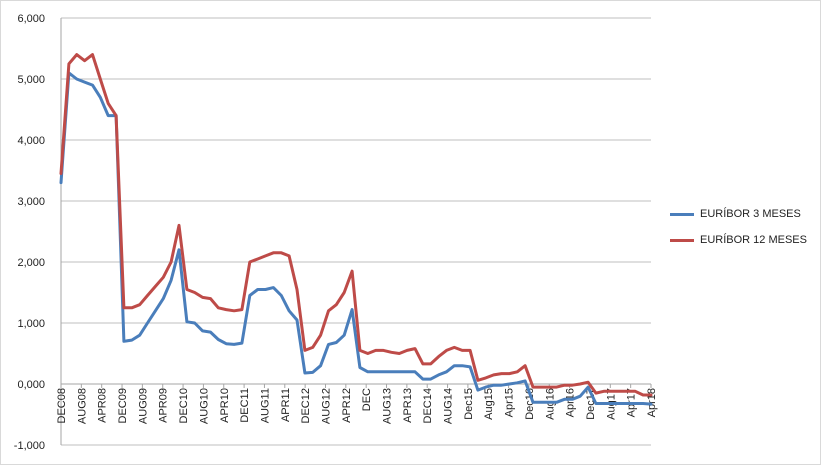  I want to click on legend-label-3m: EURÍBOR 3 MESES, so click(750, 214).